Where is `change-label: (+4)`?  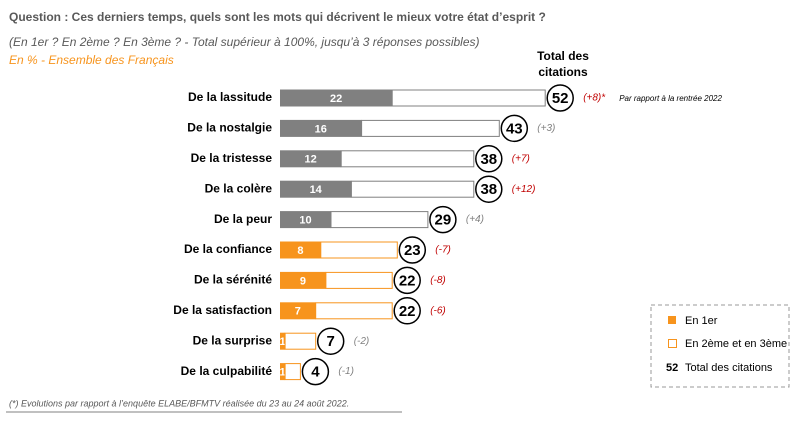
change-label: (+4) is located at coordinates (475, 219).